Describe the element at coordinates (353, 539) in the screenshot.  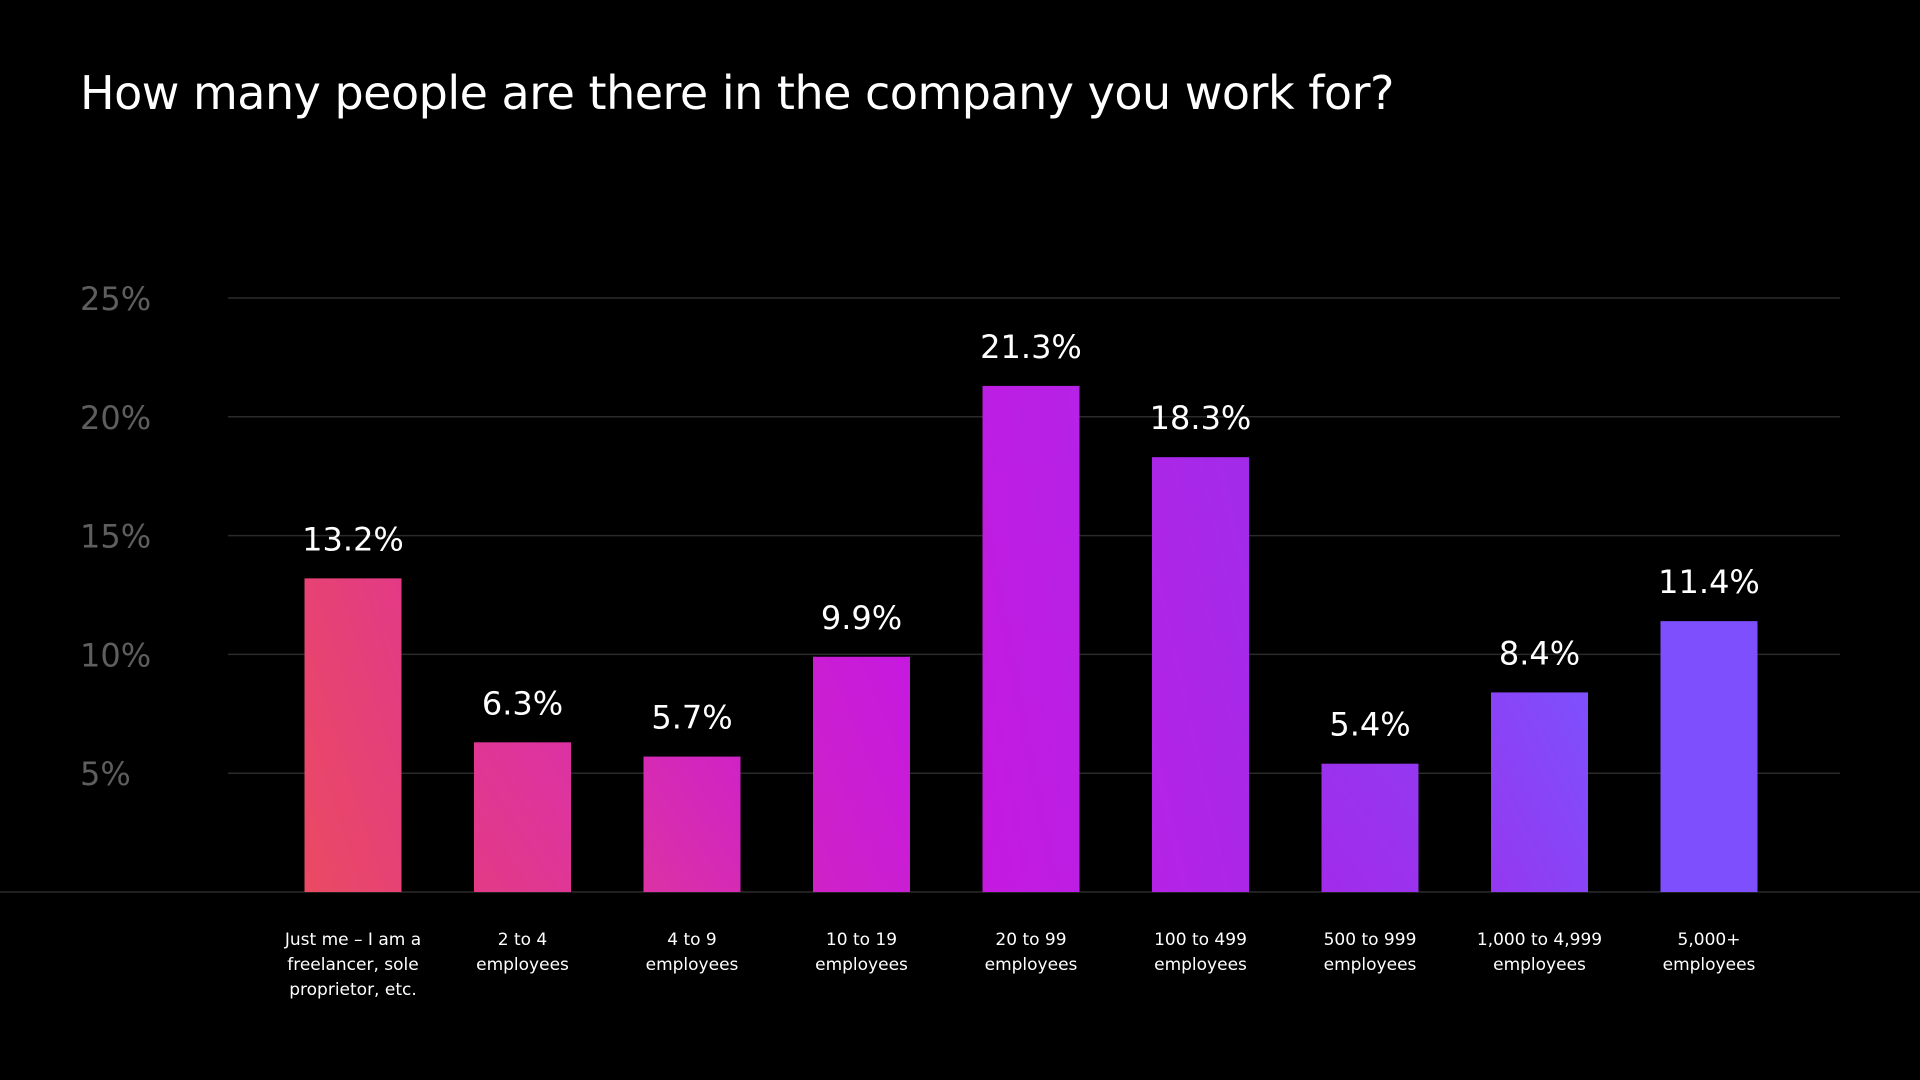
I see `data-label: 13.2%` at that location.